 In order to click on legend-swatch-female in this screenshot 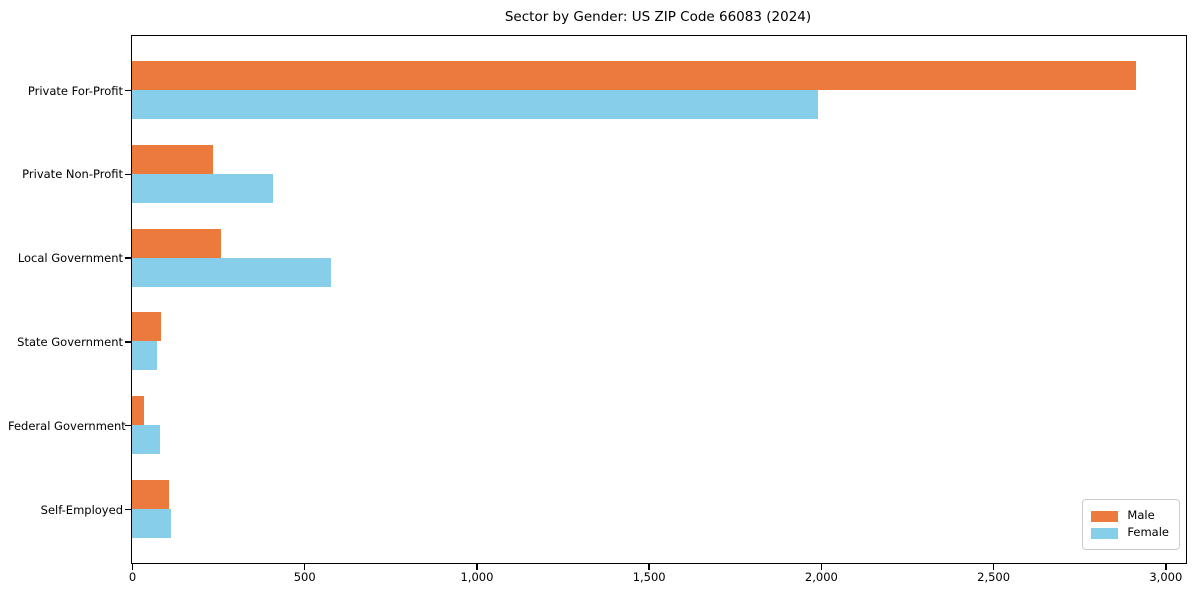, I will do `click(1105, 533)`.